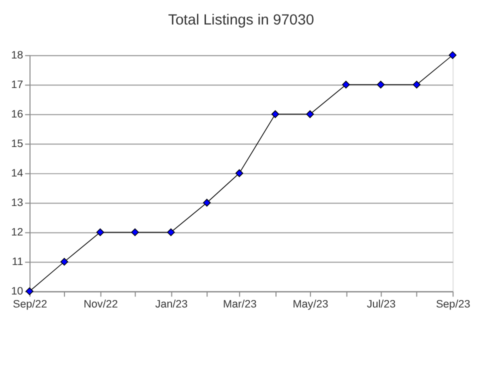 This screenshot has height=380, width=490. Describe the element at coordinates (30, 304) in the screenshot. I see `x-tick-label: Sep/22` at that location.